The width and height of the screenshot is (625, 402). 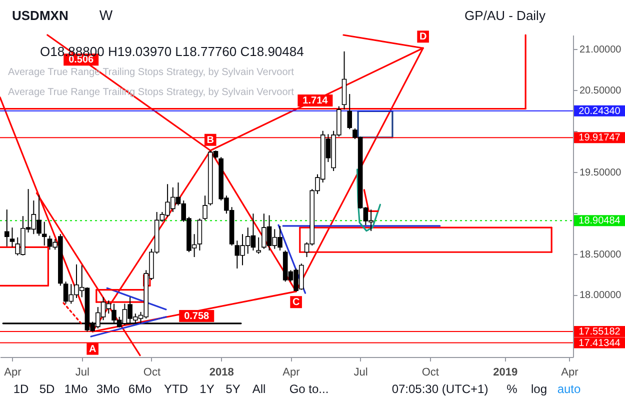 I want to click on text: 1D, so click(x=21, y=389).